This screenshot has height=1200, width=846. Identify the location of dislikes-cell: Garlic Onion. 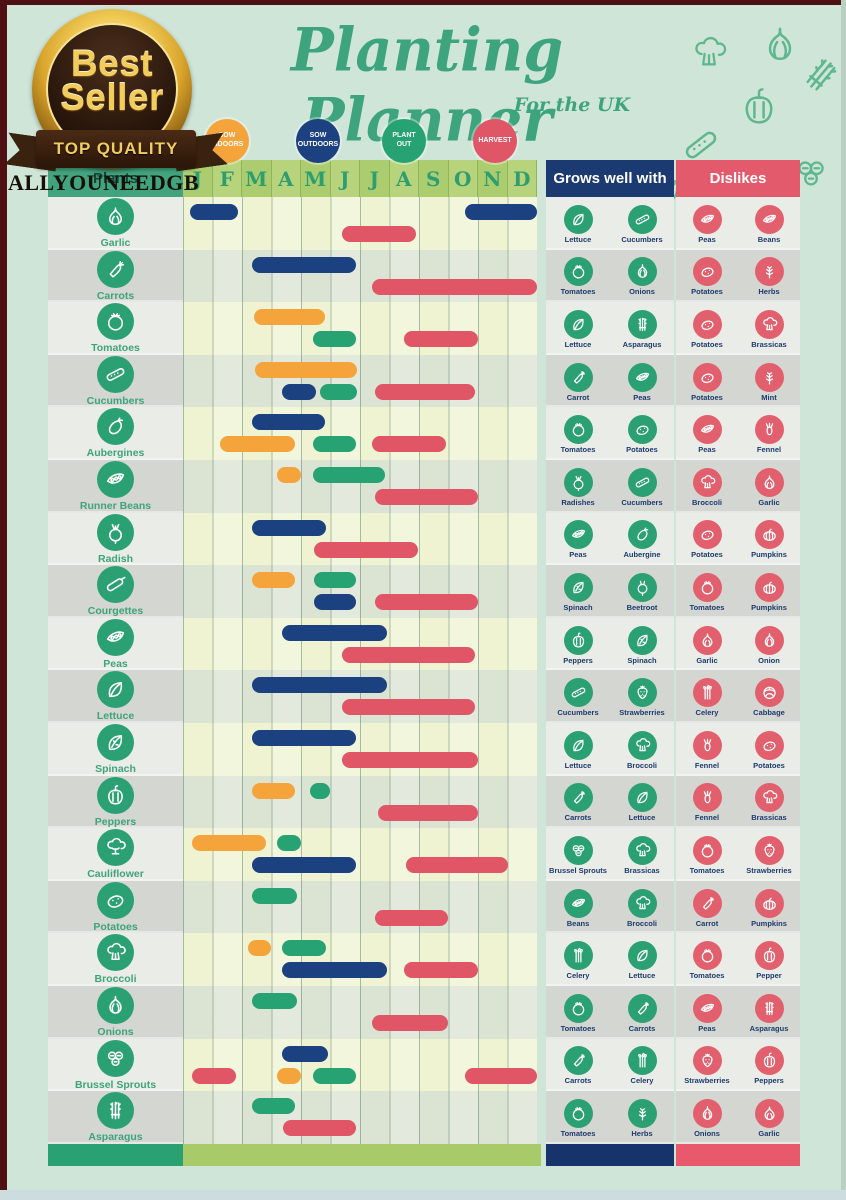
(738, 644).